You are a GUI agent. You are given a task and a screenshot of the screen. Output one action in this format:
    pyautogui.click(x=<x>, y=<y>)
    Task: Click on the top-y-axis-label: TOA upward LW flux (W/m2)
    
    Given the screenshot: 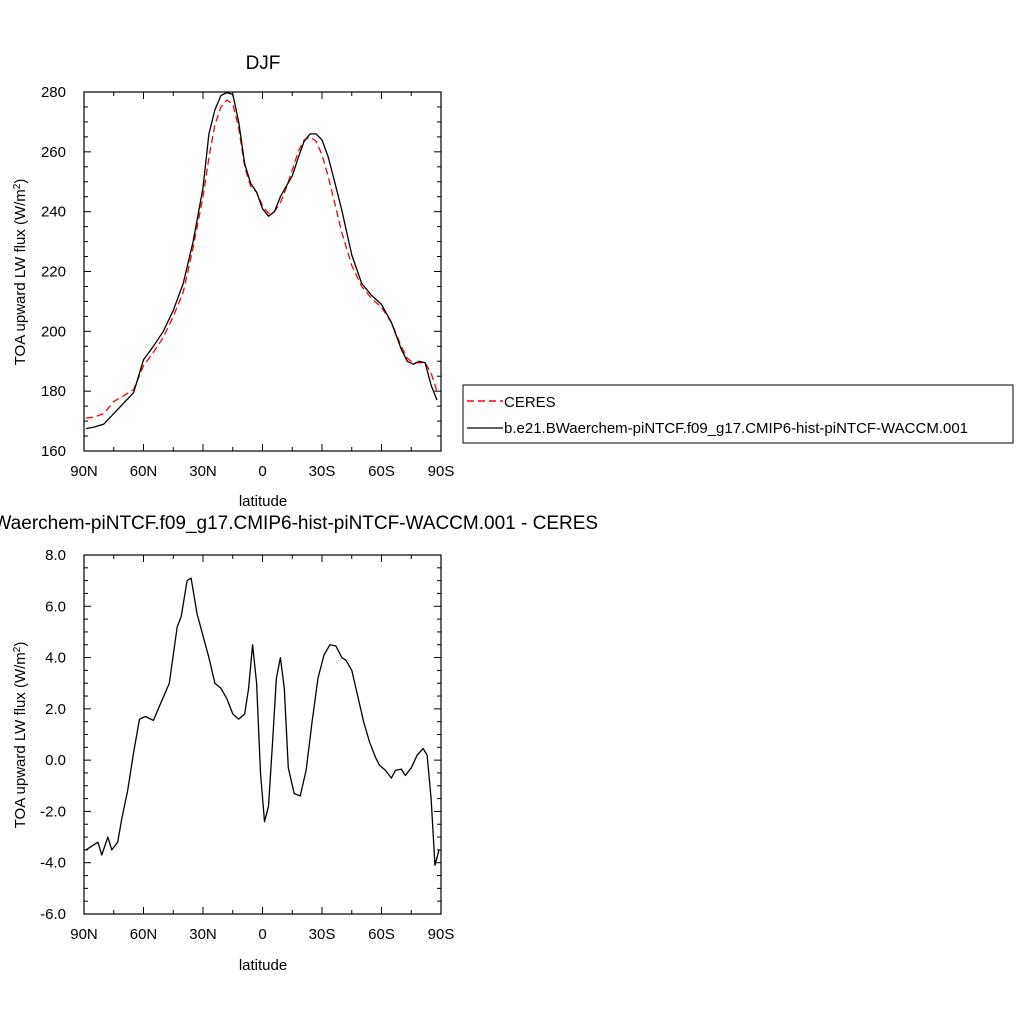 What is the action you would take?
    pyautogui.click(x=20, y=272)
    